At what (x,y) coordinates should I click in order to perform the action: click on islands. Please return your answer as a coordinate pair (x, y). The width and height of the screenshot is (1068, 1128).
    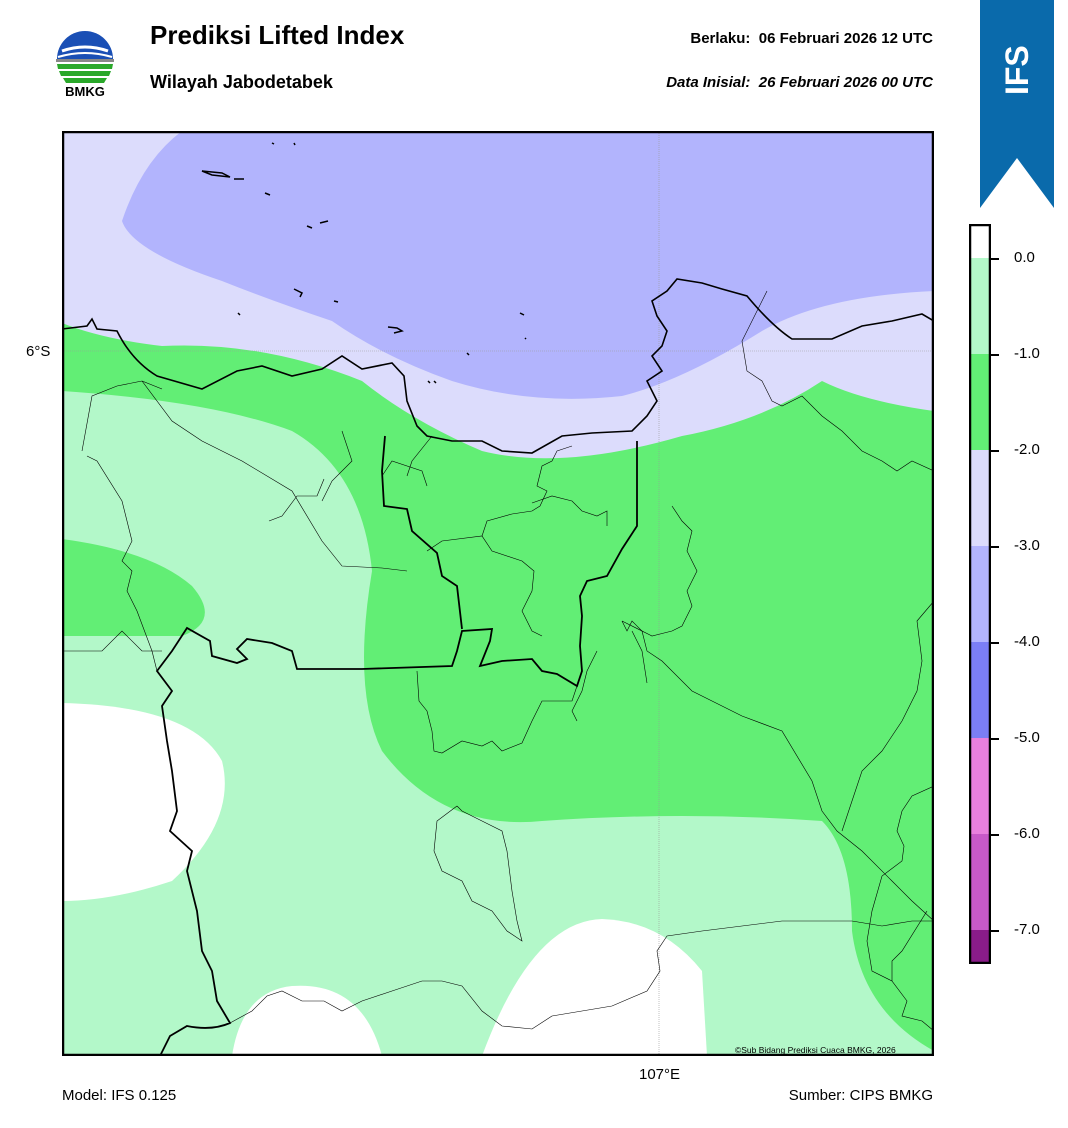
    Looking at the image, I should click on (364, 263).